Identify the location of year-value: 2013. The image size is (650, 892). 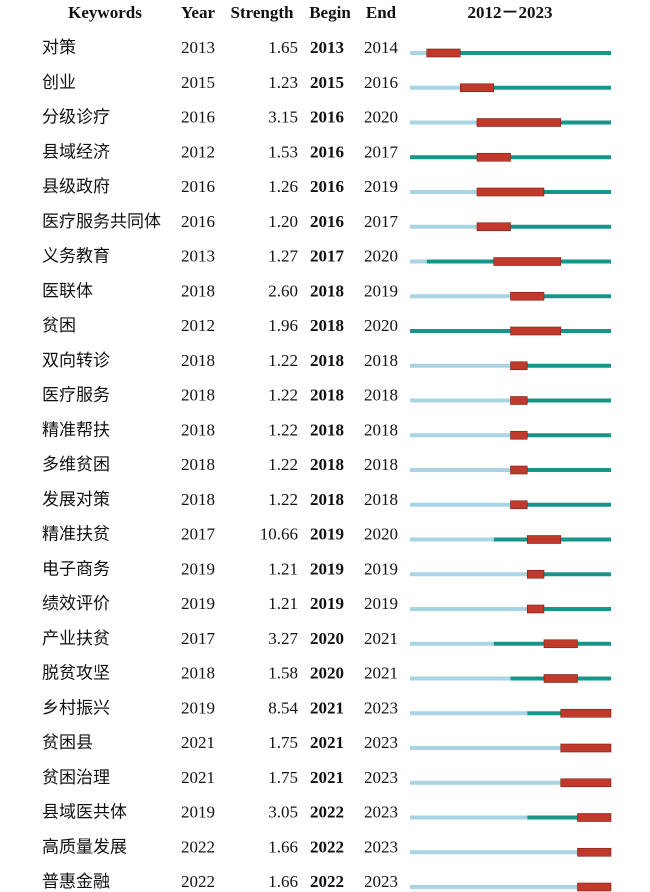
(198, 256).